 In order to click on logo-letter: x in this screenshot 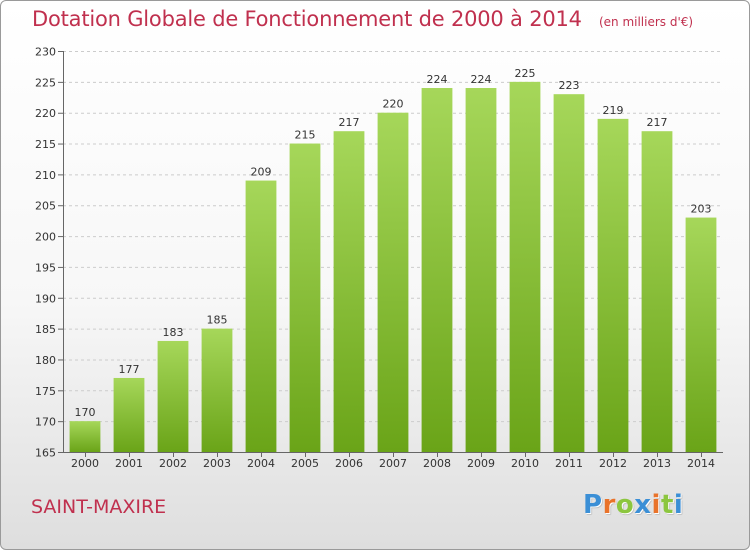, I will do `click(643, 505)`.